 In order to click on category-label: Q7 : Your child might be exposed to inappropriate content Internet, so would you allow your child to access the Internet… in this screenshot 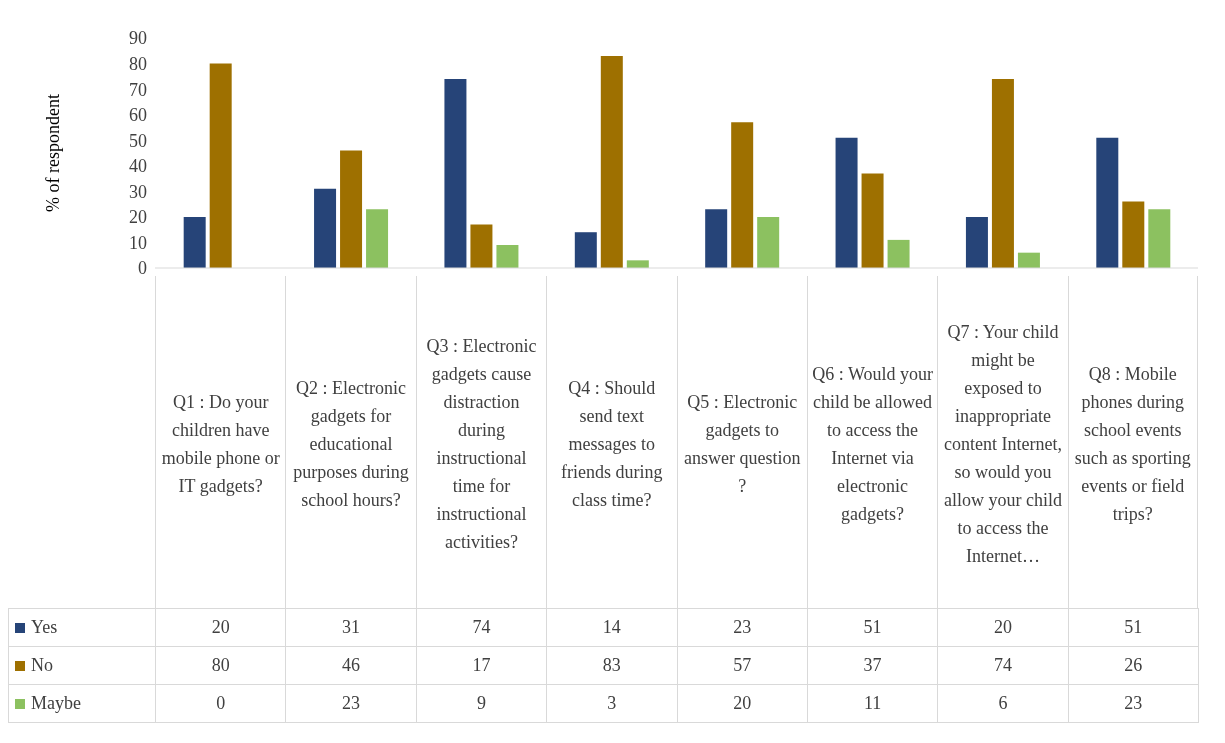, I will do `click(1002, 443)`.